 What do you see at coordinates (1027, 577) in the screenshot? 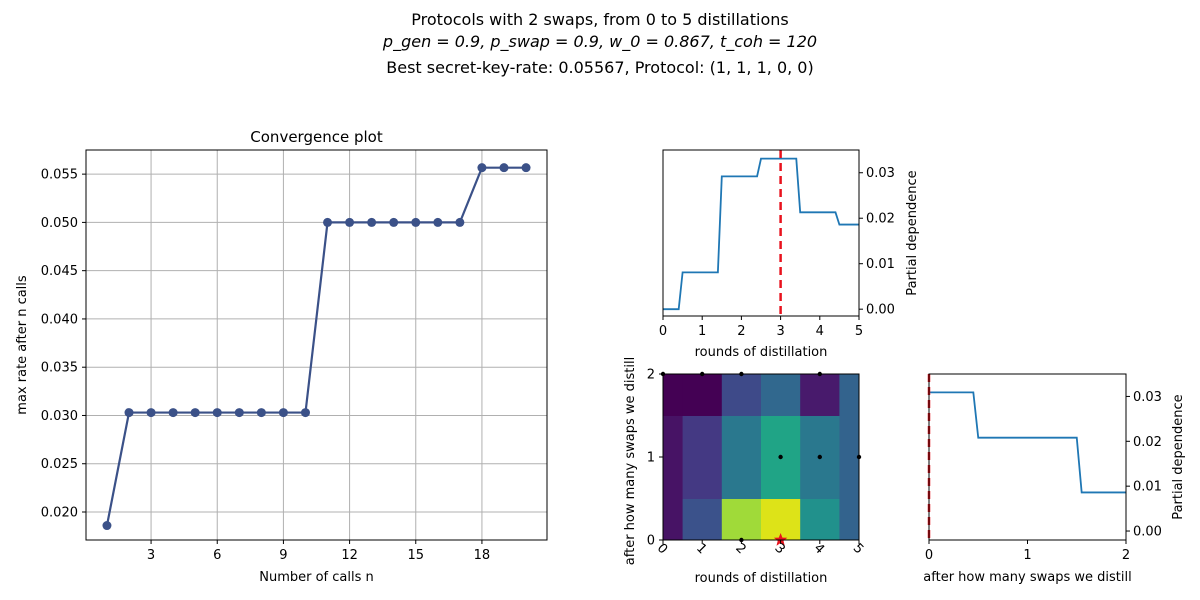
I see `x-axis-label: after how many swaps we distill` at bounding box center [1027, 577].